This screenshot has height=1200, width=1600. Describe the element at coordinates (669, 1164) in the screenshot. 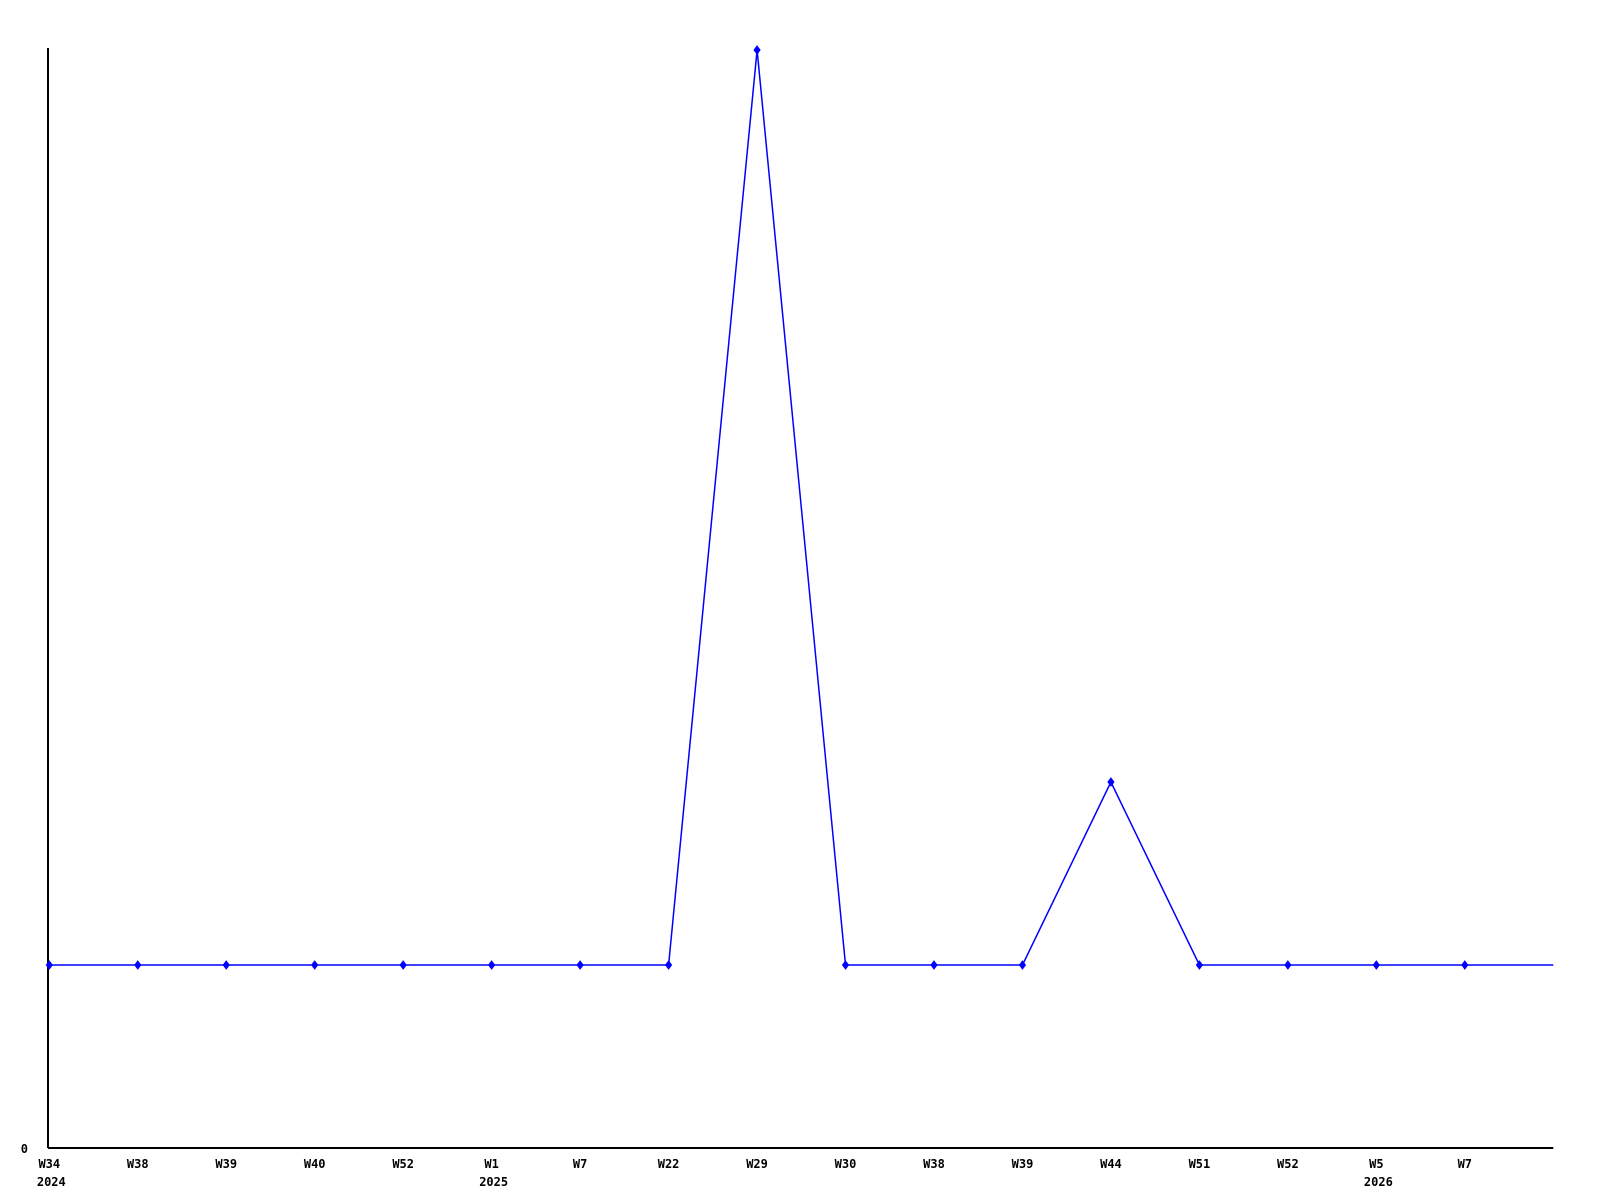

I see `x-tick-week-label: W22` at that location.